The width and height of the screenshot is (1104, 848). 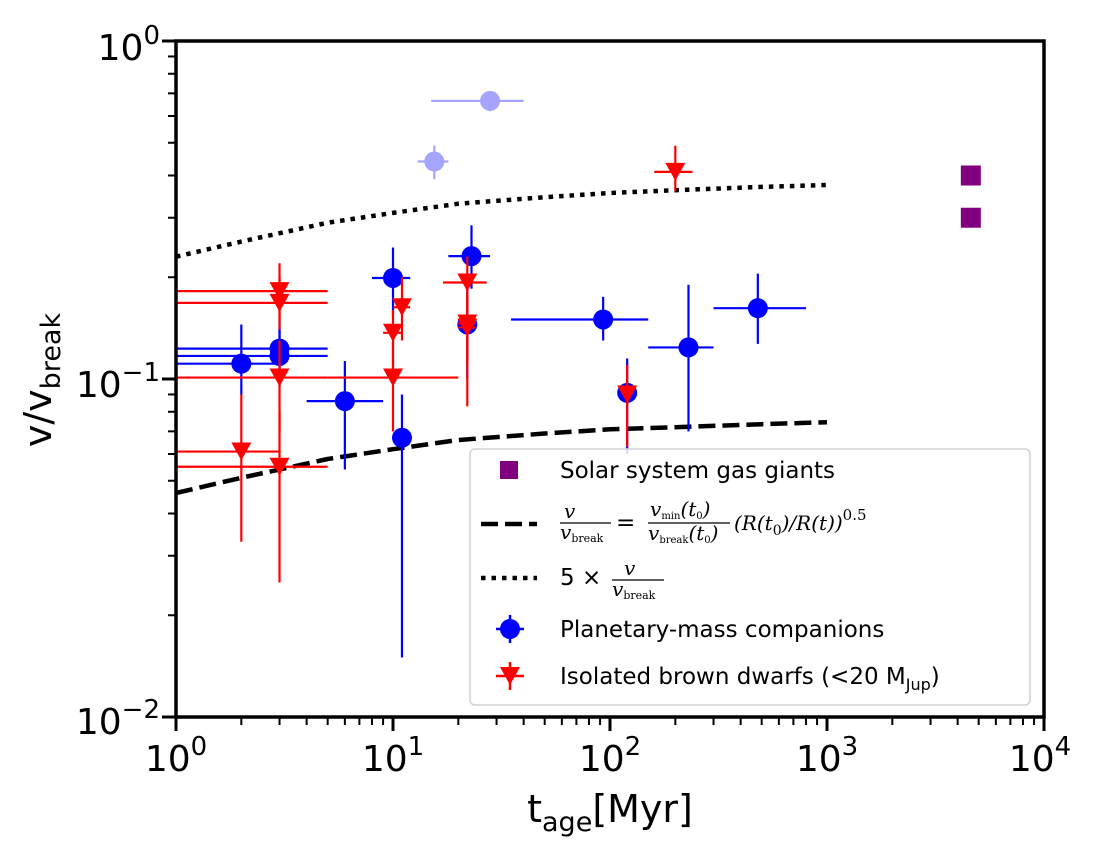 I want to click on legend-marker-circle-errorbar, so click(x=510, y=629).